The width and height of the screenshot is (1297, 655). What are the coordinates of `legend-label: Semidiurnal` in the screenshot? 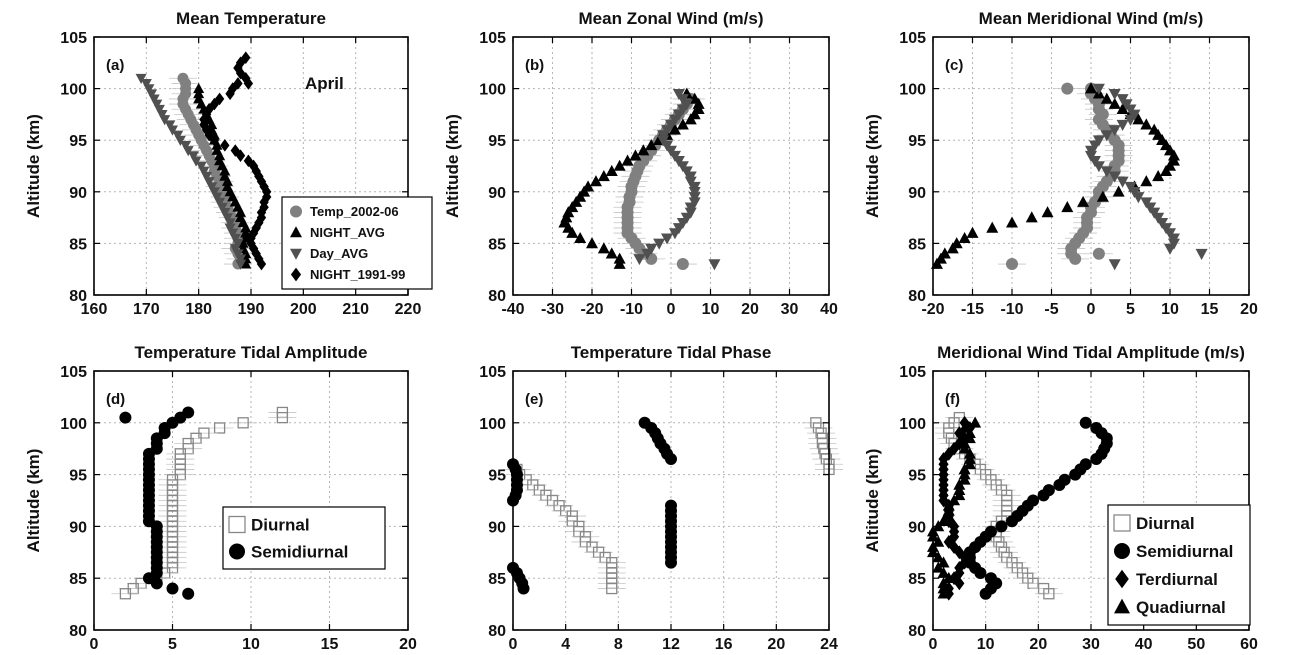 It's located at (299, 552).